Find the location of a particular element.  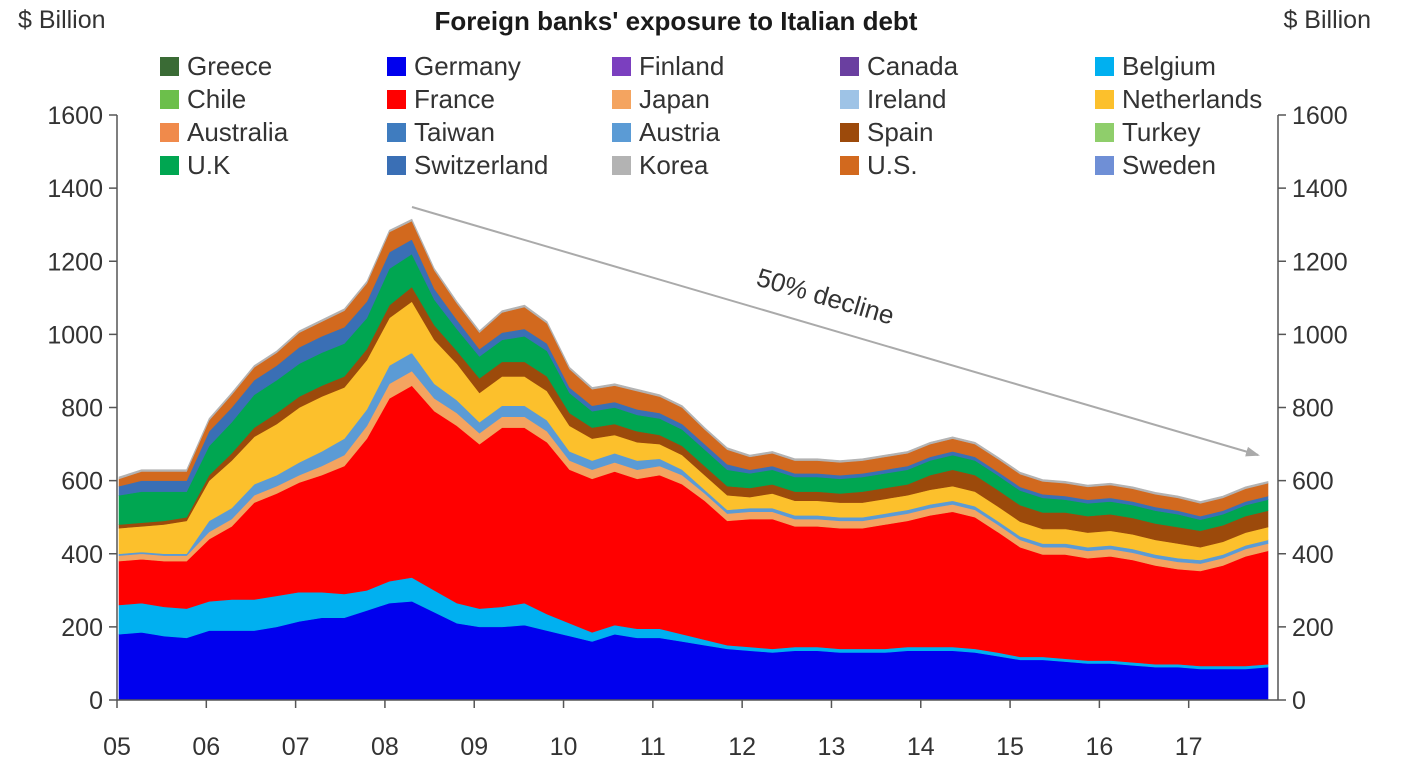

legend-item-netherlands: Netherlands is located at coordinates (1178, 99).